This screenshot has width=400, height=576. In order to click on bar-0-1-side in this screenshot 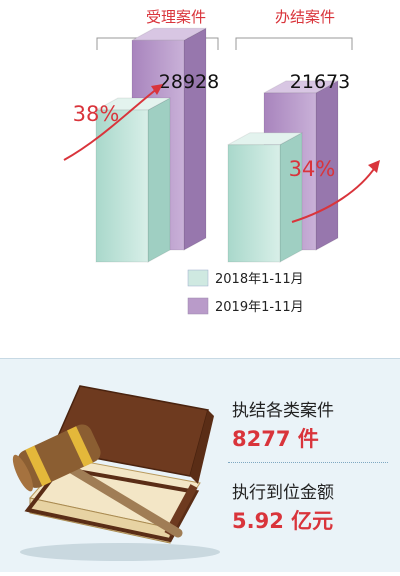, I will do `click(195, 139)`.